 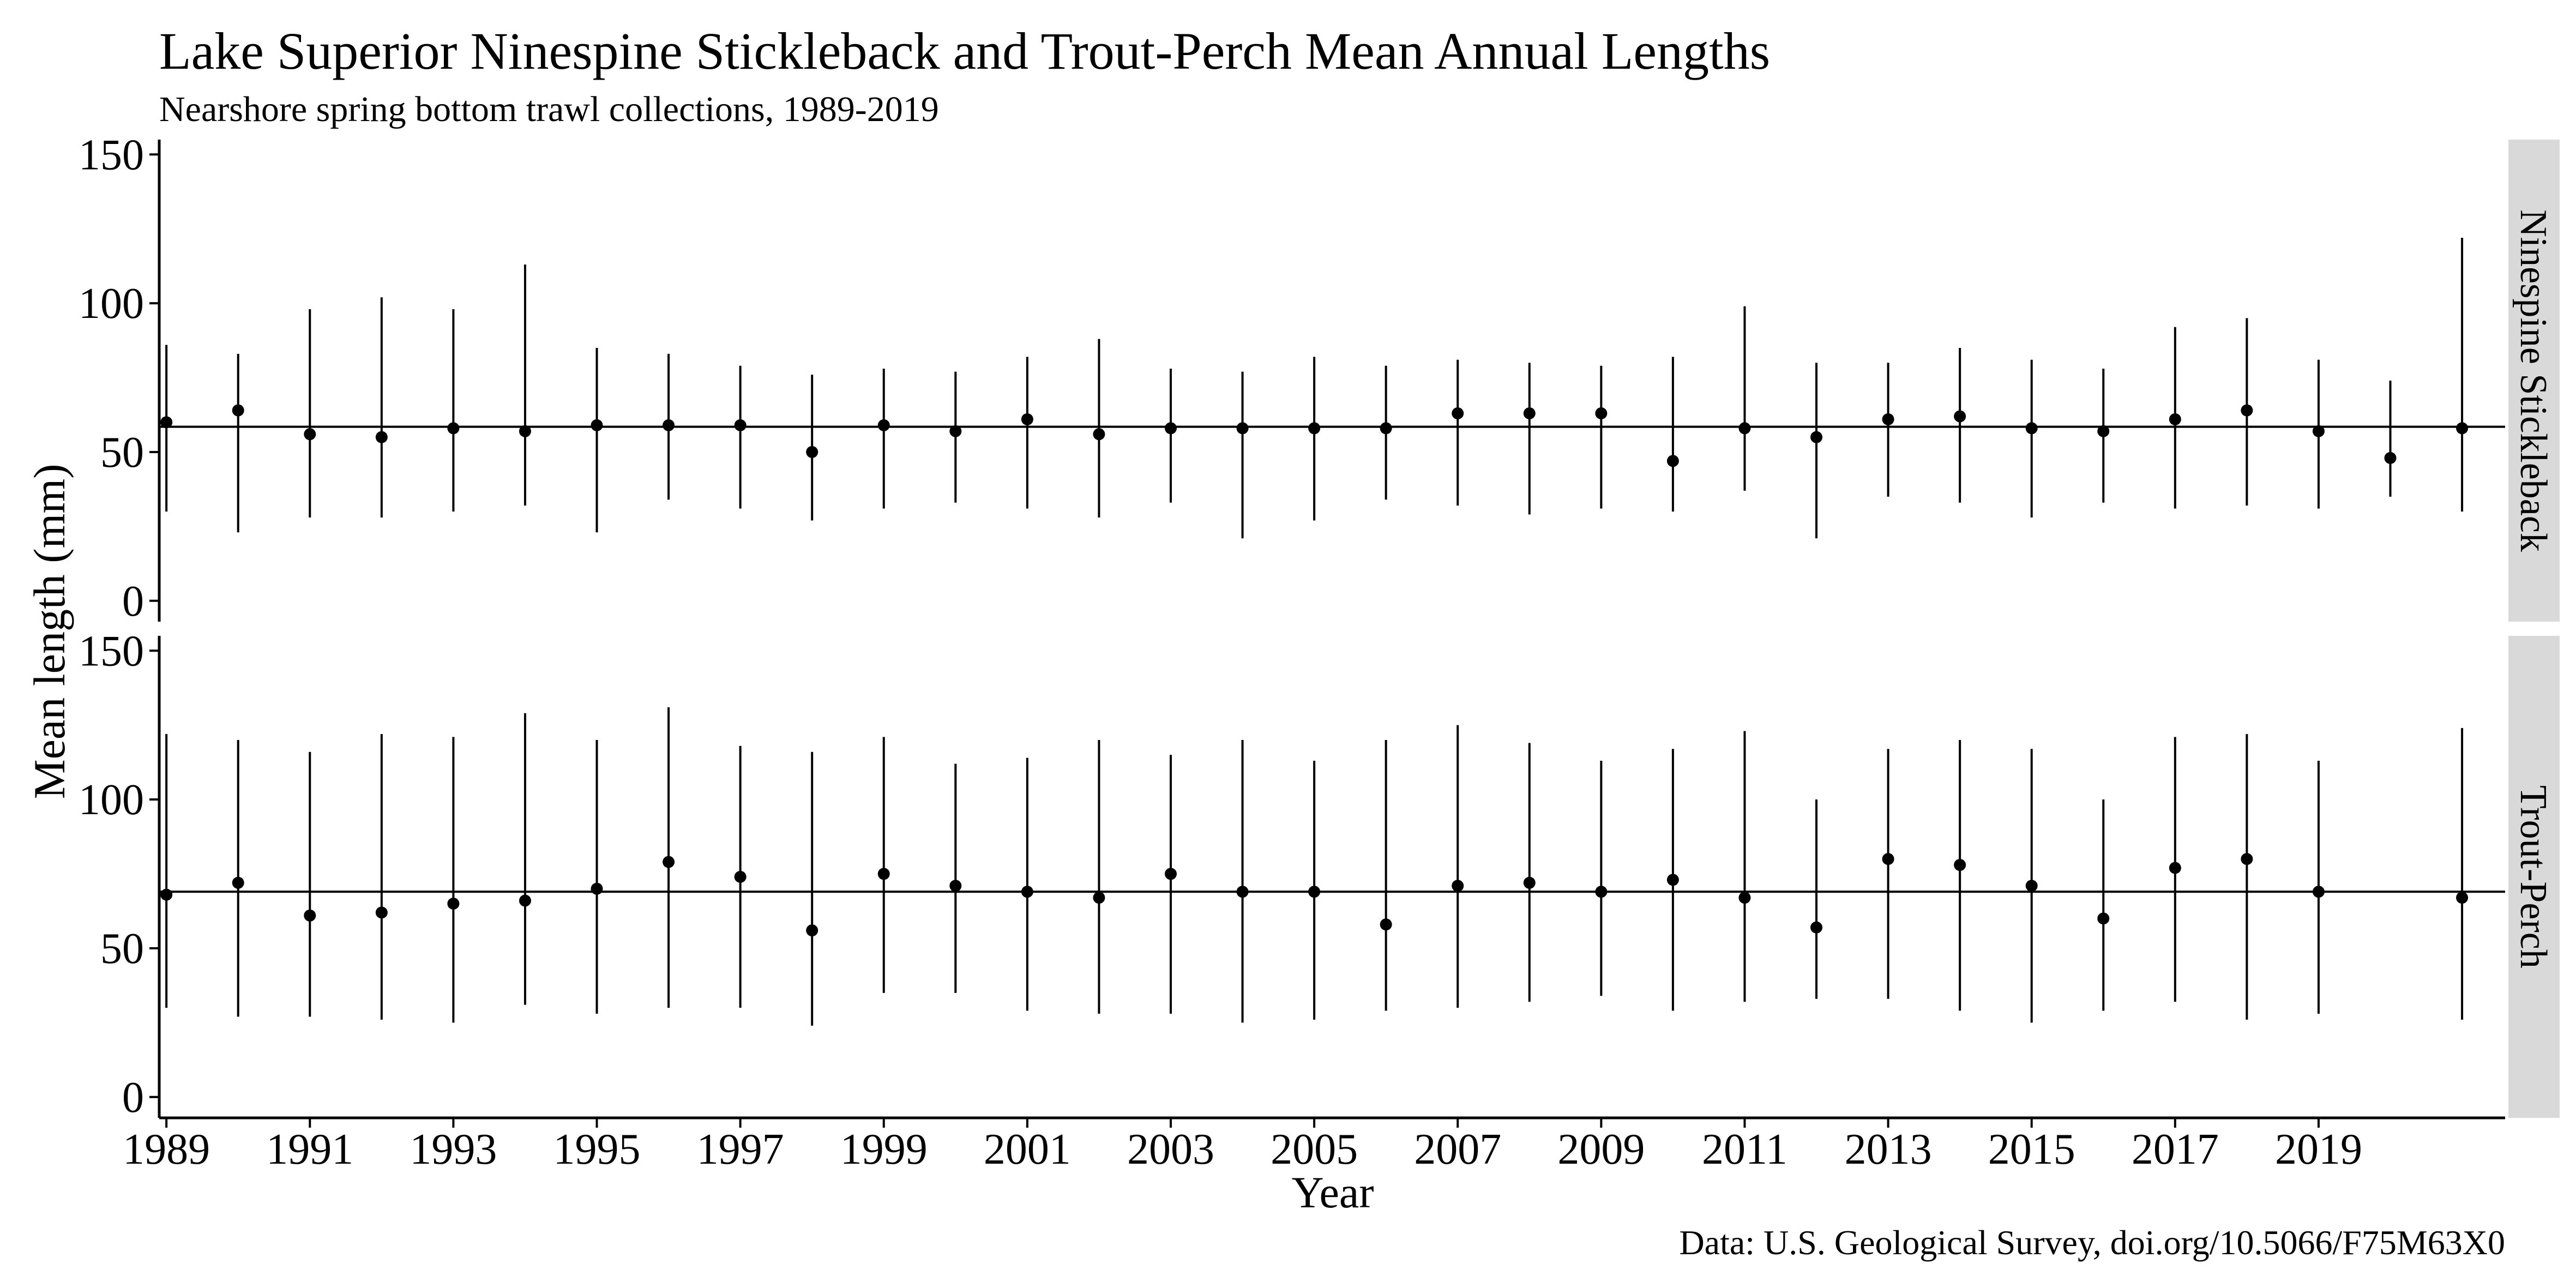 I want to click on y-axis-title: Mean length (mm), so click(x=49, y=631).